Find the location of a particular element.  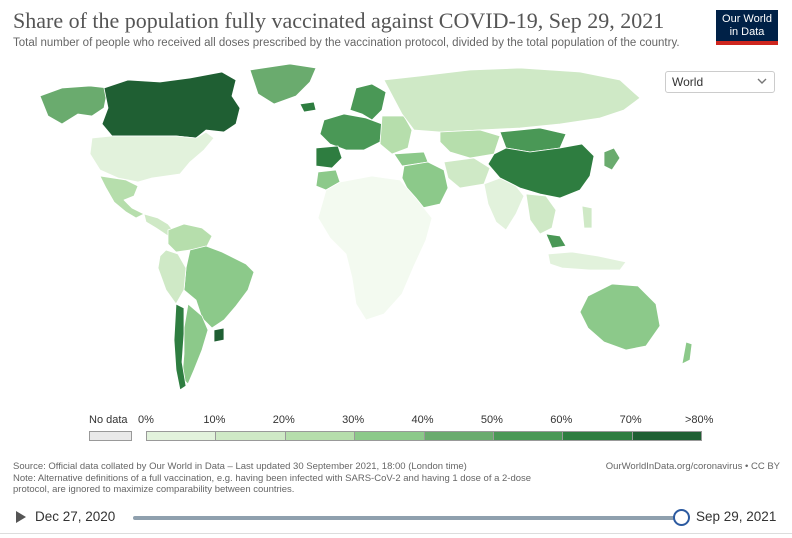

legend-bin-label: 50% is located at coordinates (491, 420).